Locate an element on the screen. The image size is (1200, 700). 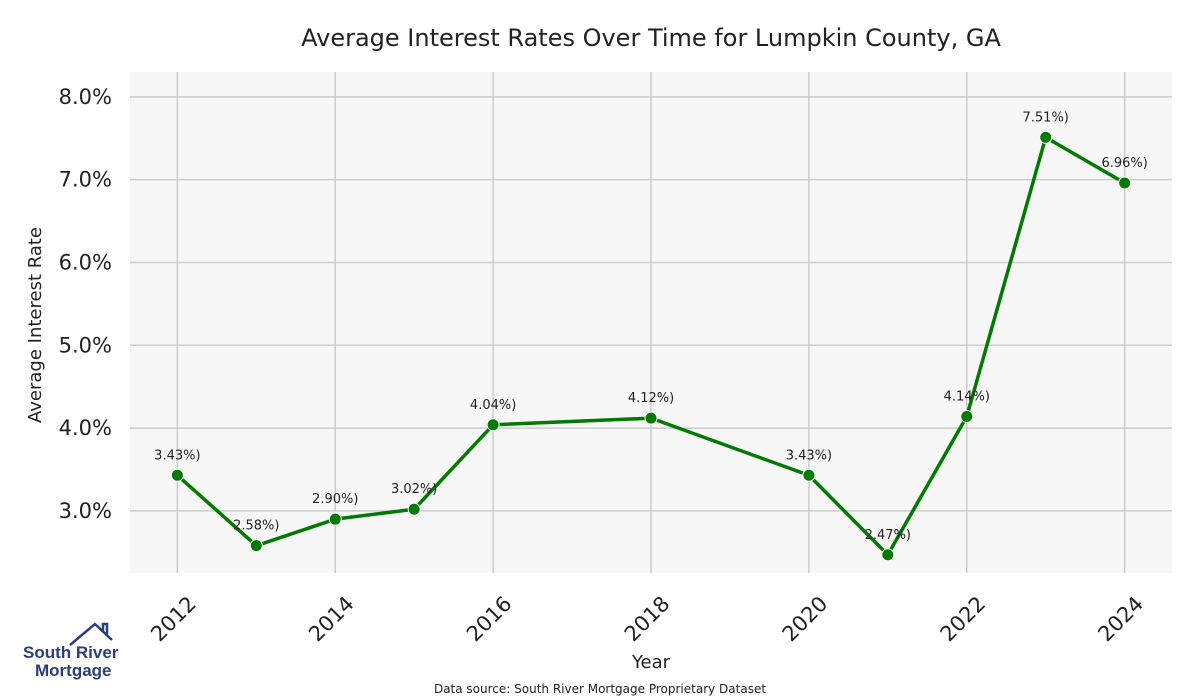
x-axis-ticks: 2012 2014 2016 2018 2020 2022 2024 is located at coordinates (647, 619).